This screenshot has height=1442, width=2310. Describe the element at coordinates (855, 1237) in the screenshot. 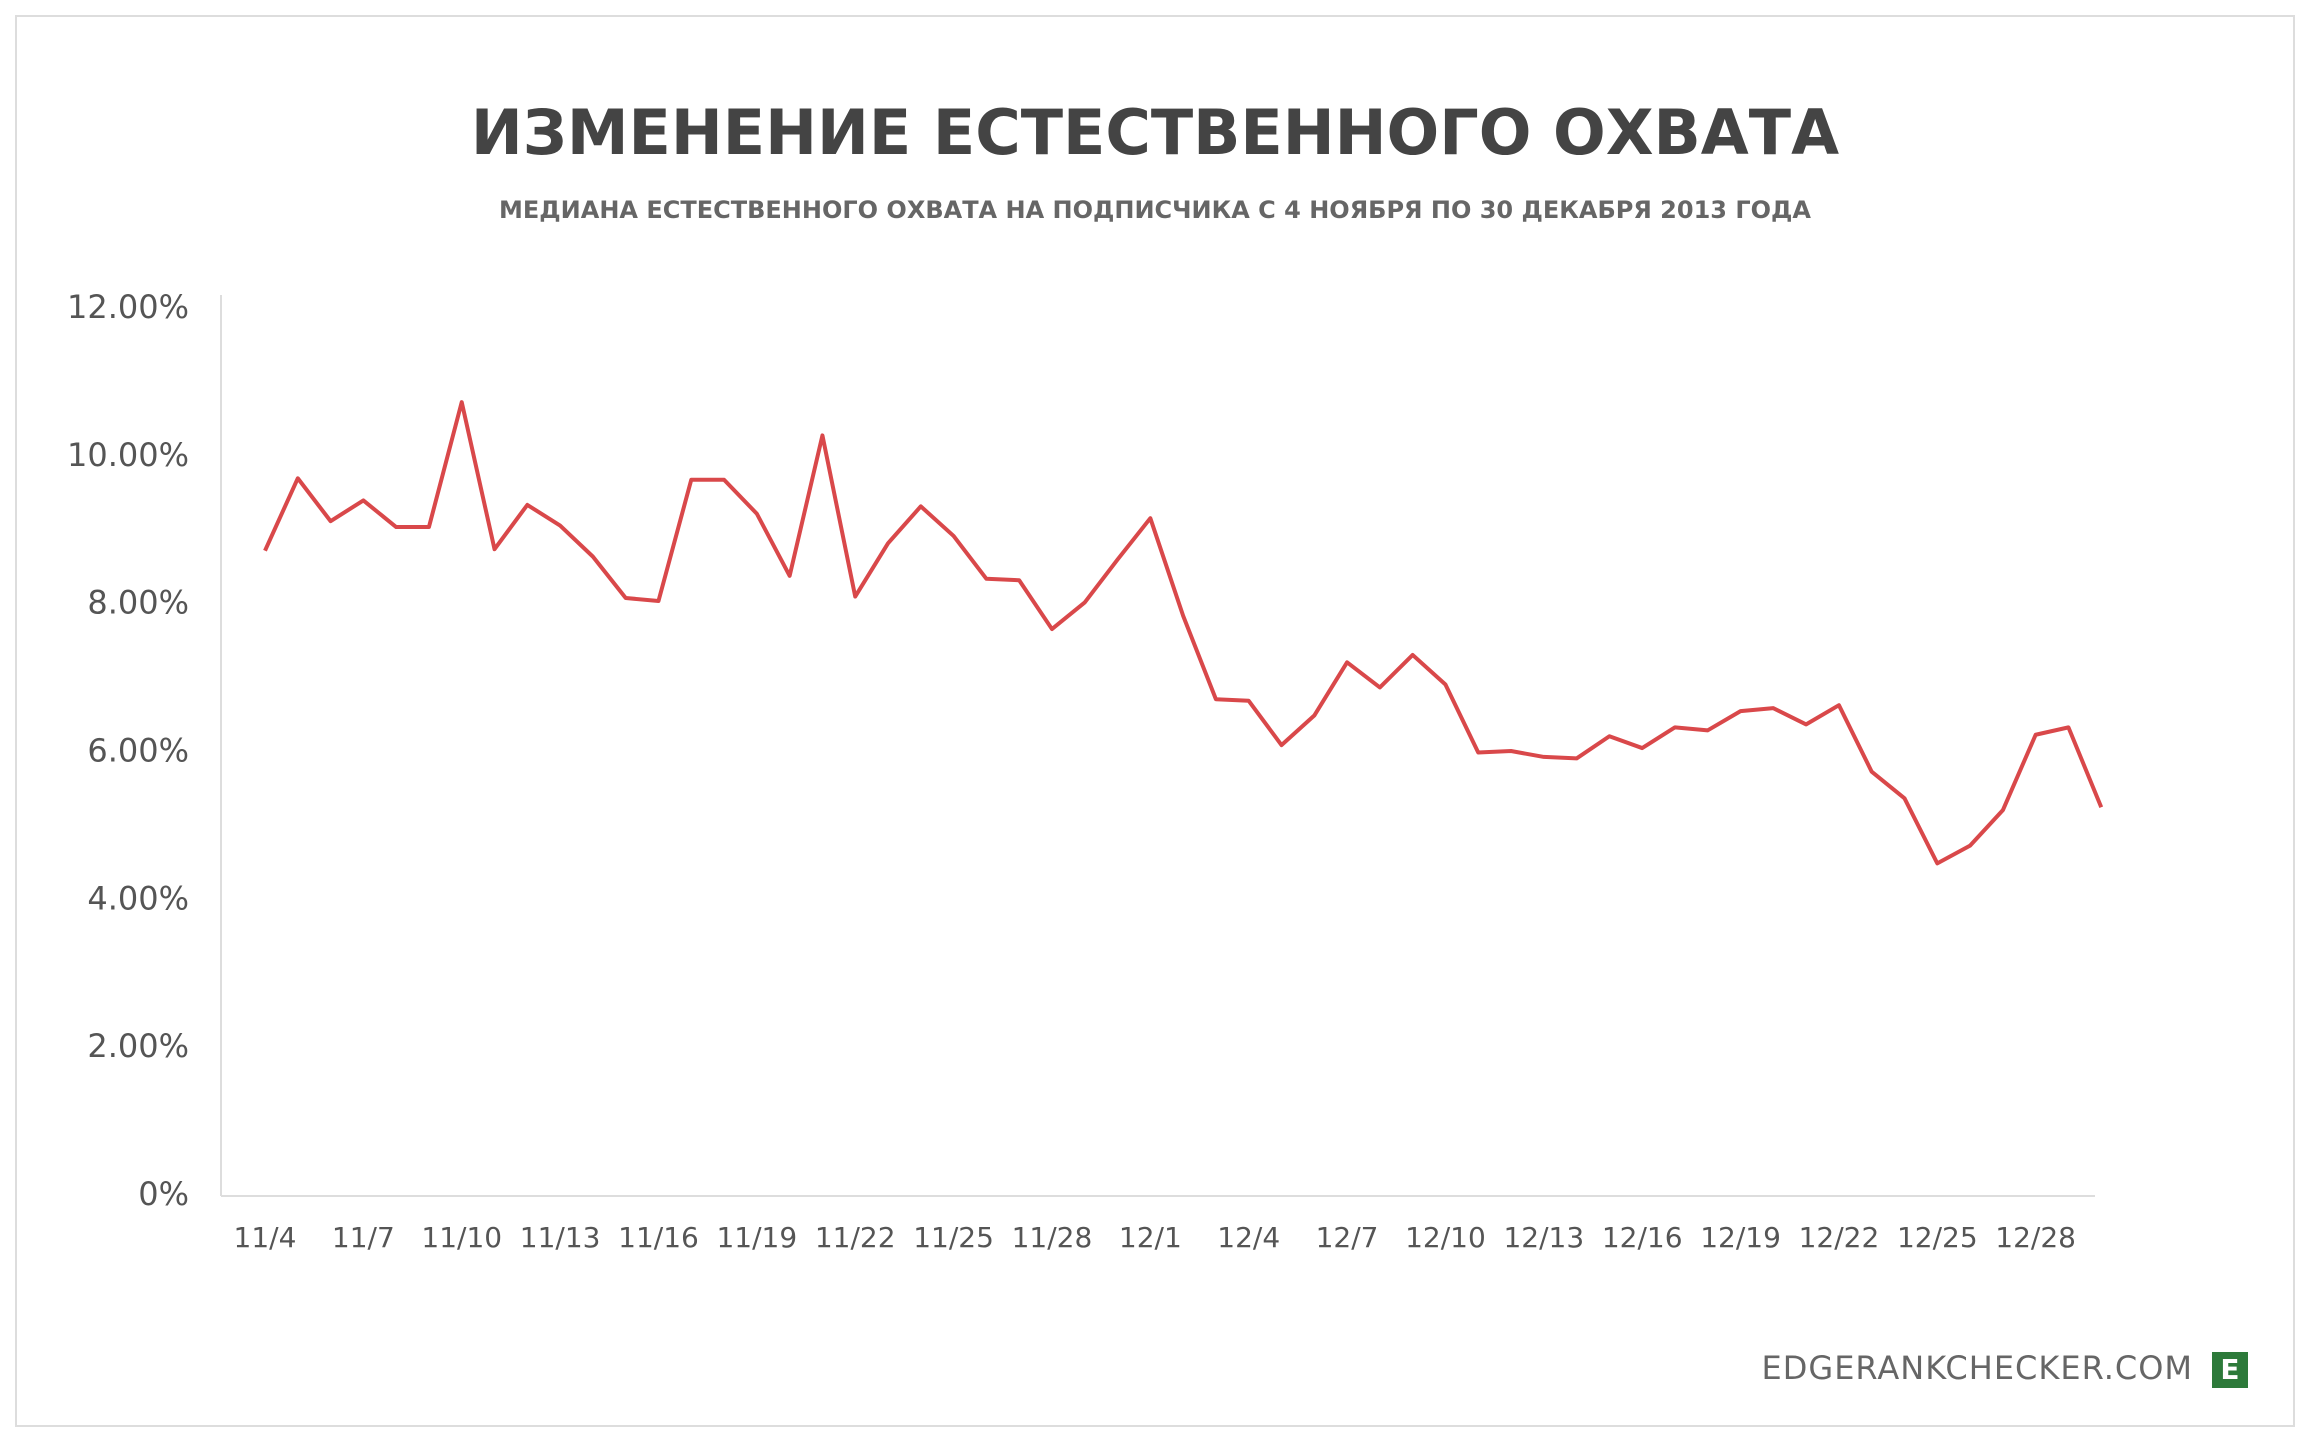

I see `x-tick-label: 11/22` at that location.